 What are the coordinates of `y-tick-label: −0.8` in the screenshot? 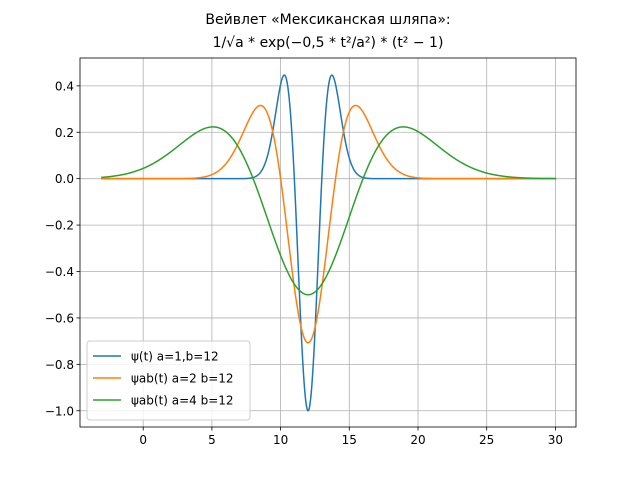 It's located at (59, 365).